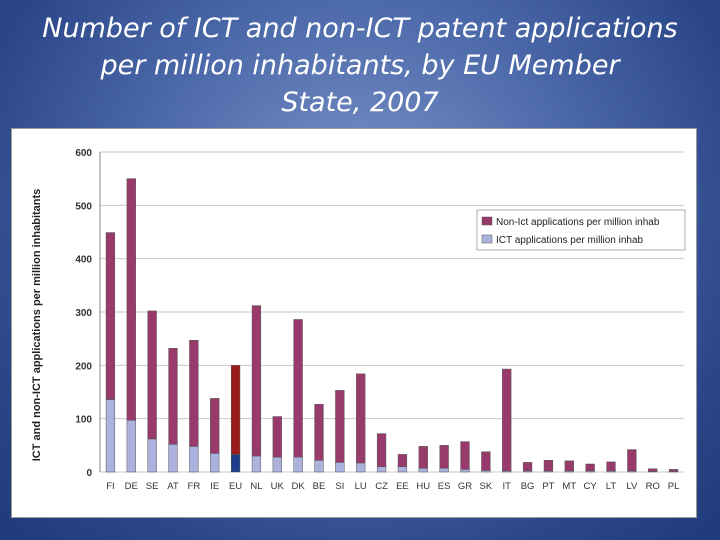  What do you see at coordinates (487, 239) in the screenshot?
I see `legend-swatch-ict` at bounding box center [487, 239].